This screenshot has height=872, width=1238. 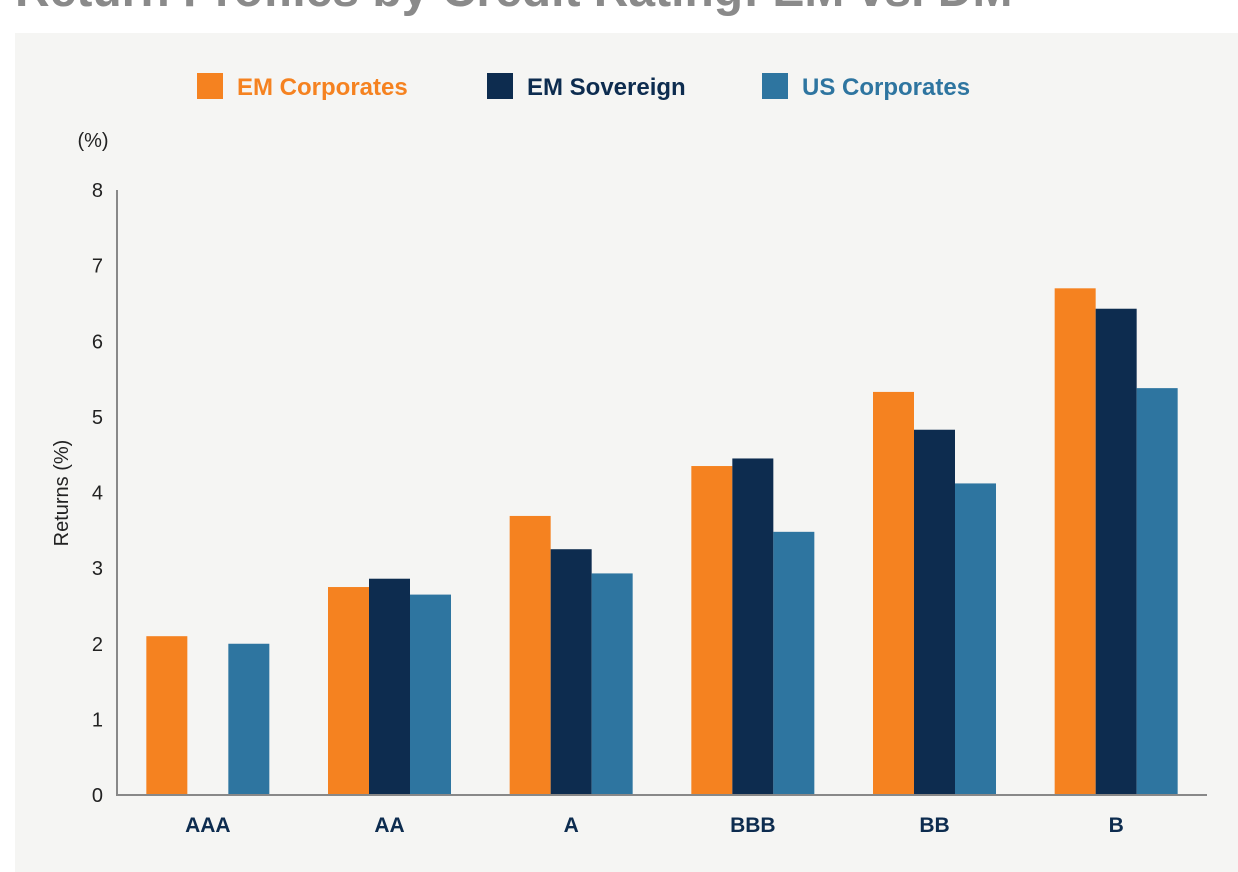 What do you see at coordinates (97, 342) in the screenshot?
I see `y-tick-label: 6` at bounding box center [97, 342].